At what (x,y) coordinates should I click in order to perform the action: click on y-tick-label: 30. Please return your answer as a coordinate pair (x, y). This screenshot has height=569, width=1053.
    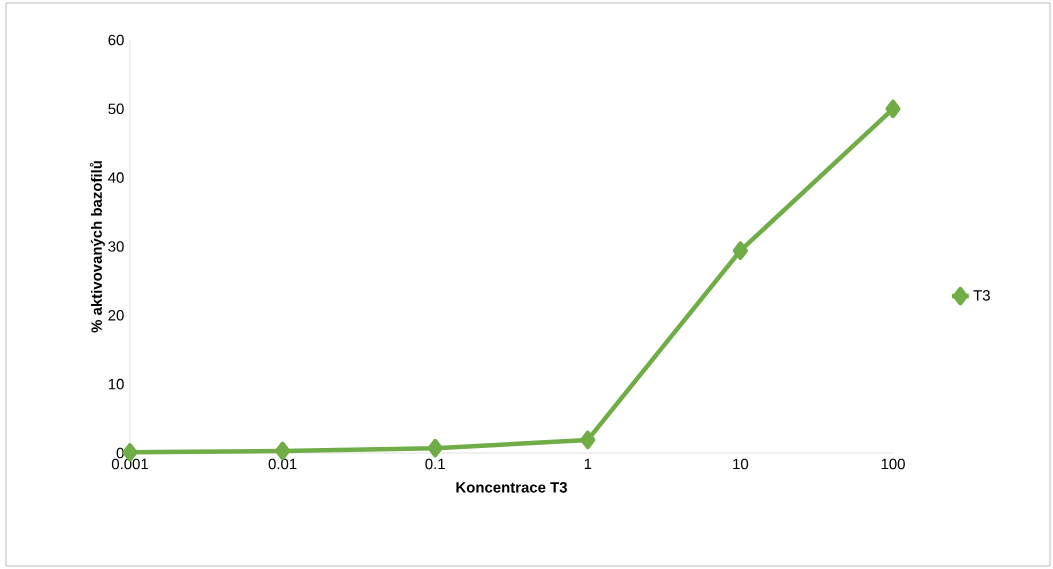
    Looking at the image, I should click on (116, 246).